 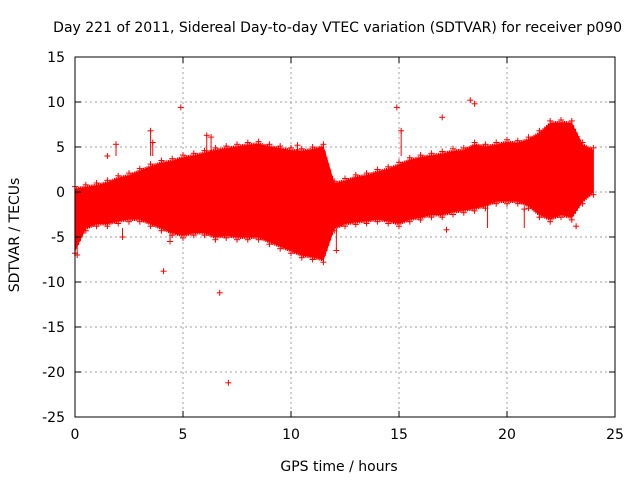 I want to click on y-axis-label: SDTVAR / TECUs, so click(x=15, y=235).